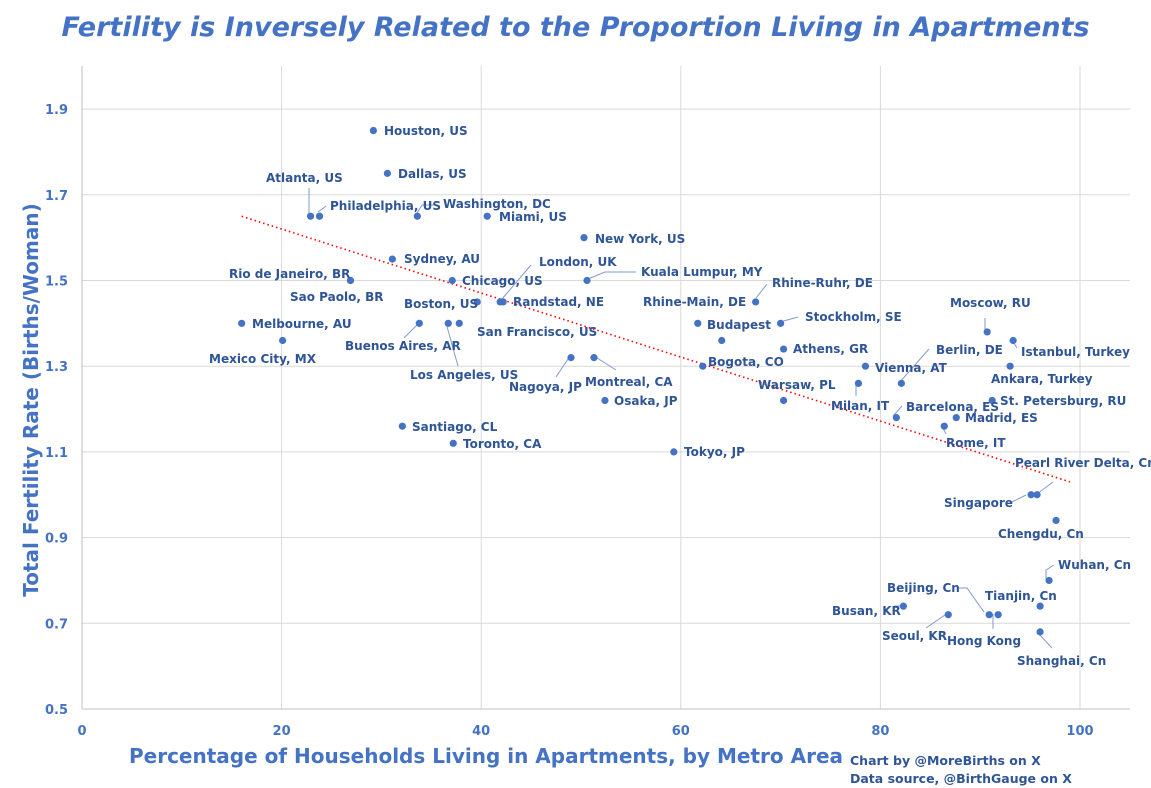 Image resolution: width=1151 pixels, height=788 pixels. What do you see at coordinates (302, 324) in the screenshot?
I see `point-label: Melbourne, AU` at bounding box center [302, 324].